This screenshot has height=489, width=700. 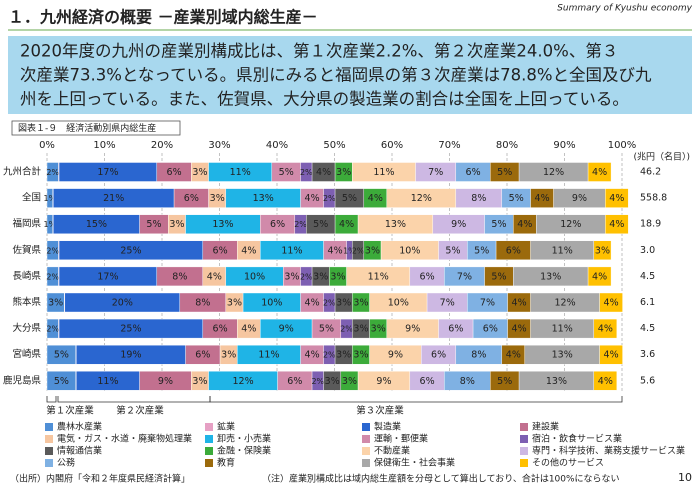 I want to click on category-label: 熊本県, so click(x=26, y=302).